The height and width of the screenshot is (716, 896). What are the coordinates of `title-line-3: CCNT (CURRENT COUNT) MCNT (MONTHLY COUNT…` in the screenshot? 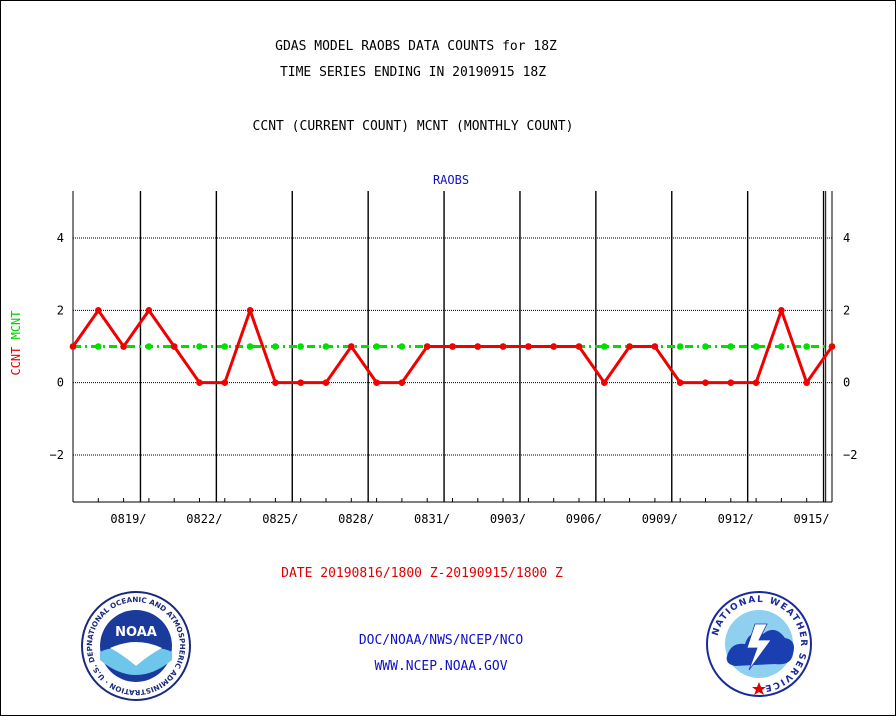 It's located at (413, 126).